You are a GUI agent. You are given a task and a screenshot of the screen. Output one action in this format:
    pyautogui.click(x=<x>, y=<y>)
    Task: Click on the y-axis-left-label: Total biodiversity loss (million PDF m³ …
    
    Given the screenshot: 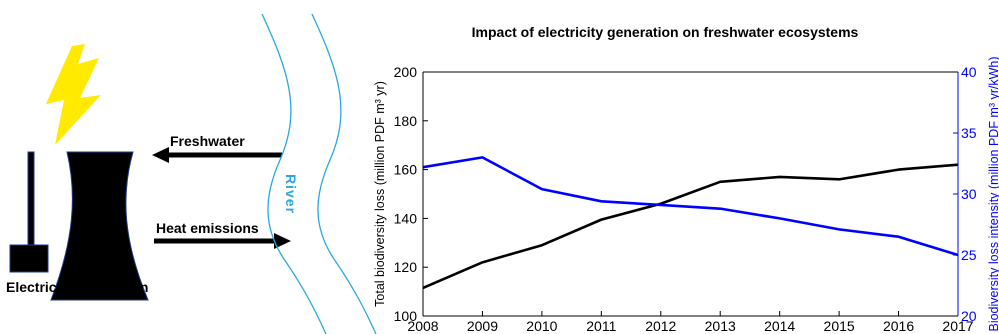 What is the action you would take?
    pyautogui.click(x=380, y=194)
    